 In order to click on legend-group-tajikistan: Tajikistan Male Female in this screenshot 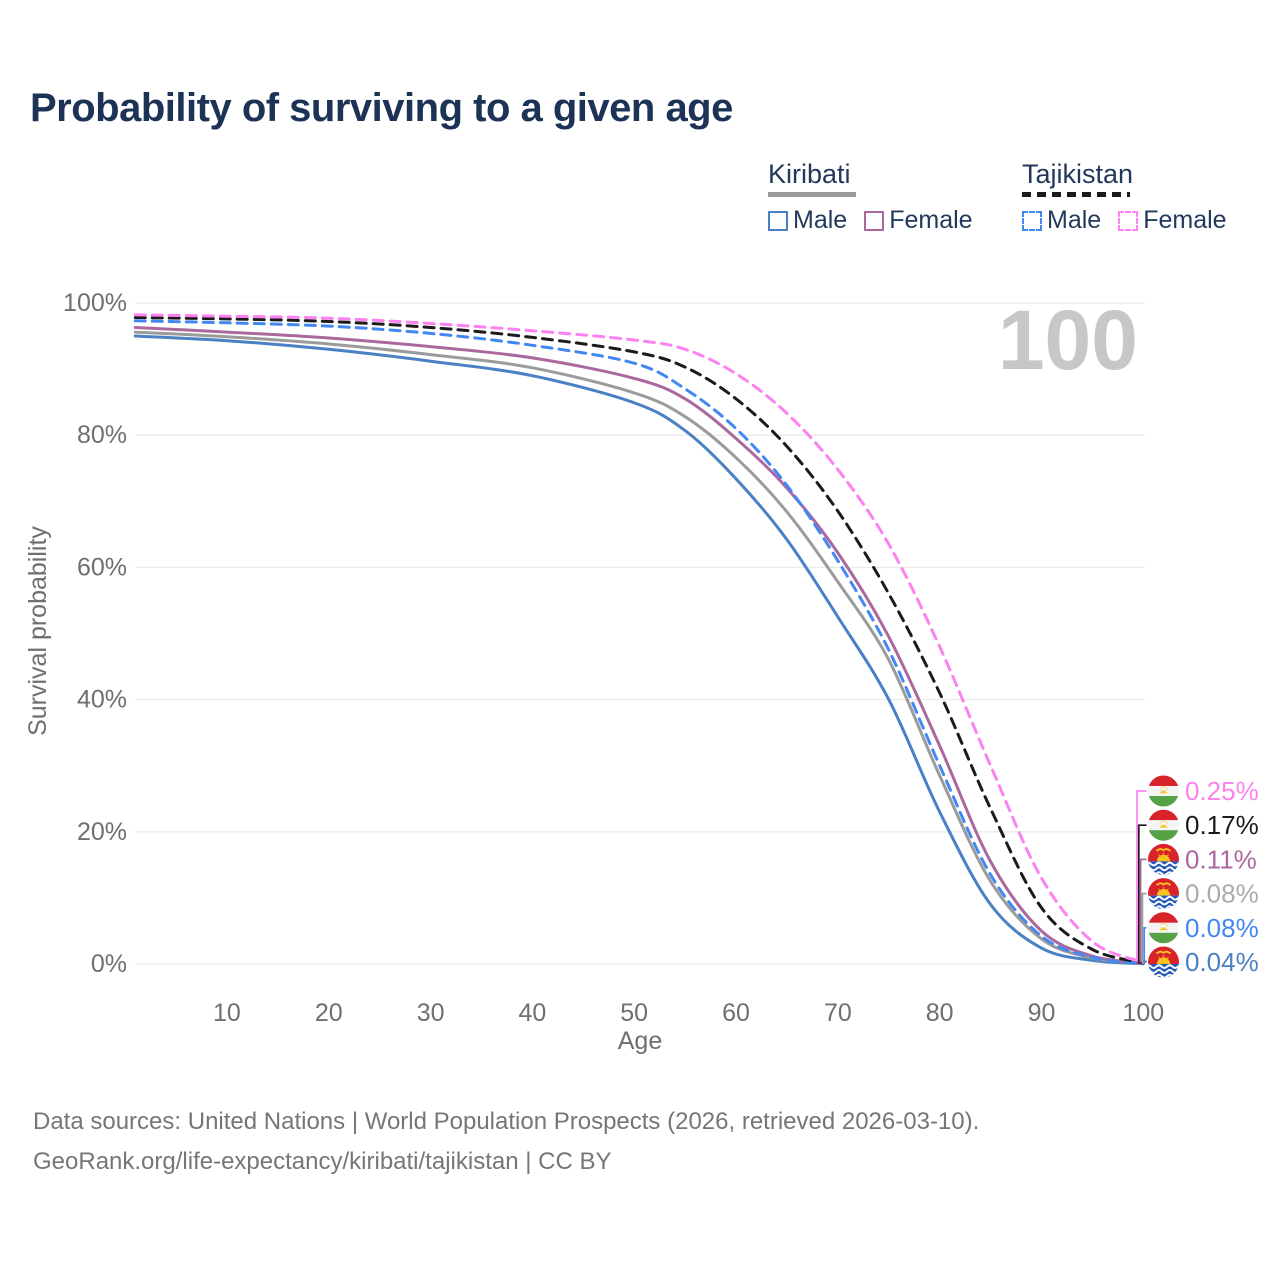, I will do `click(1133, 197)`.